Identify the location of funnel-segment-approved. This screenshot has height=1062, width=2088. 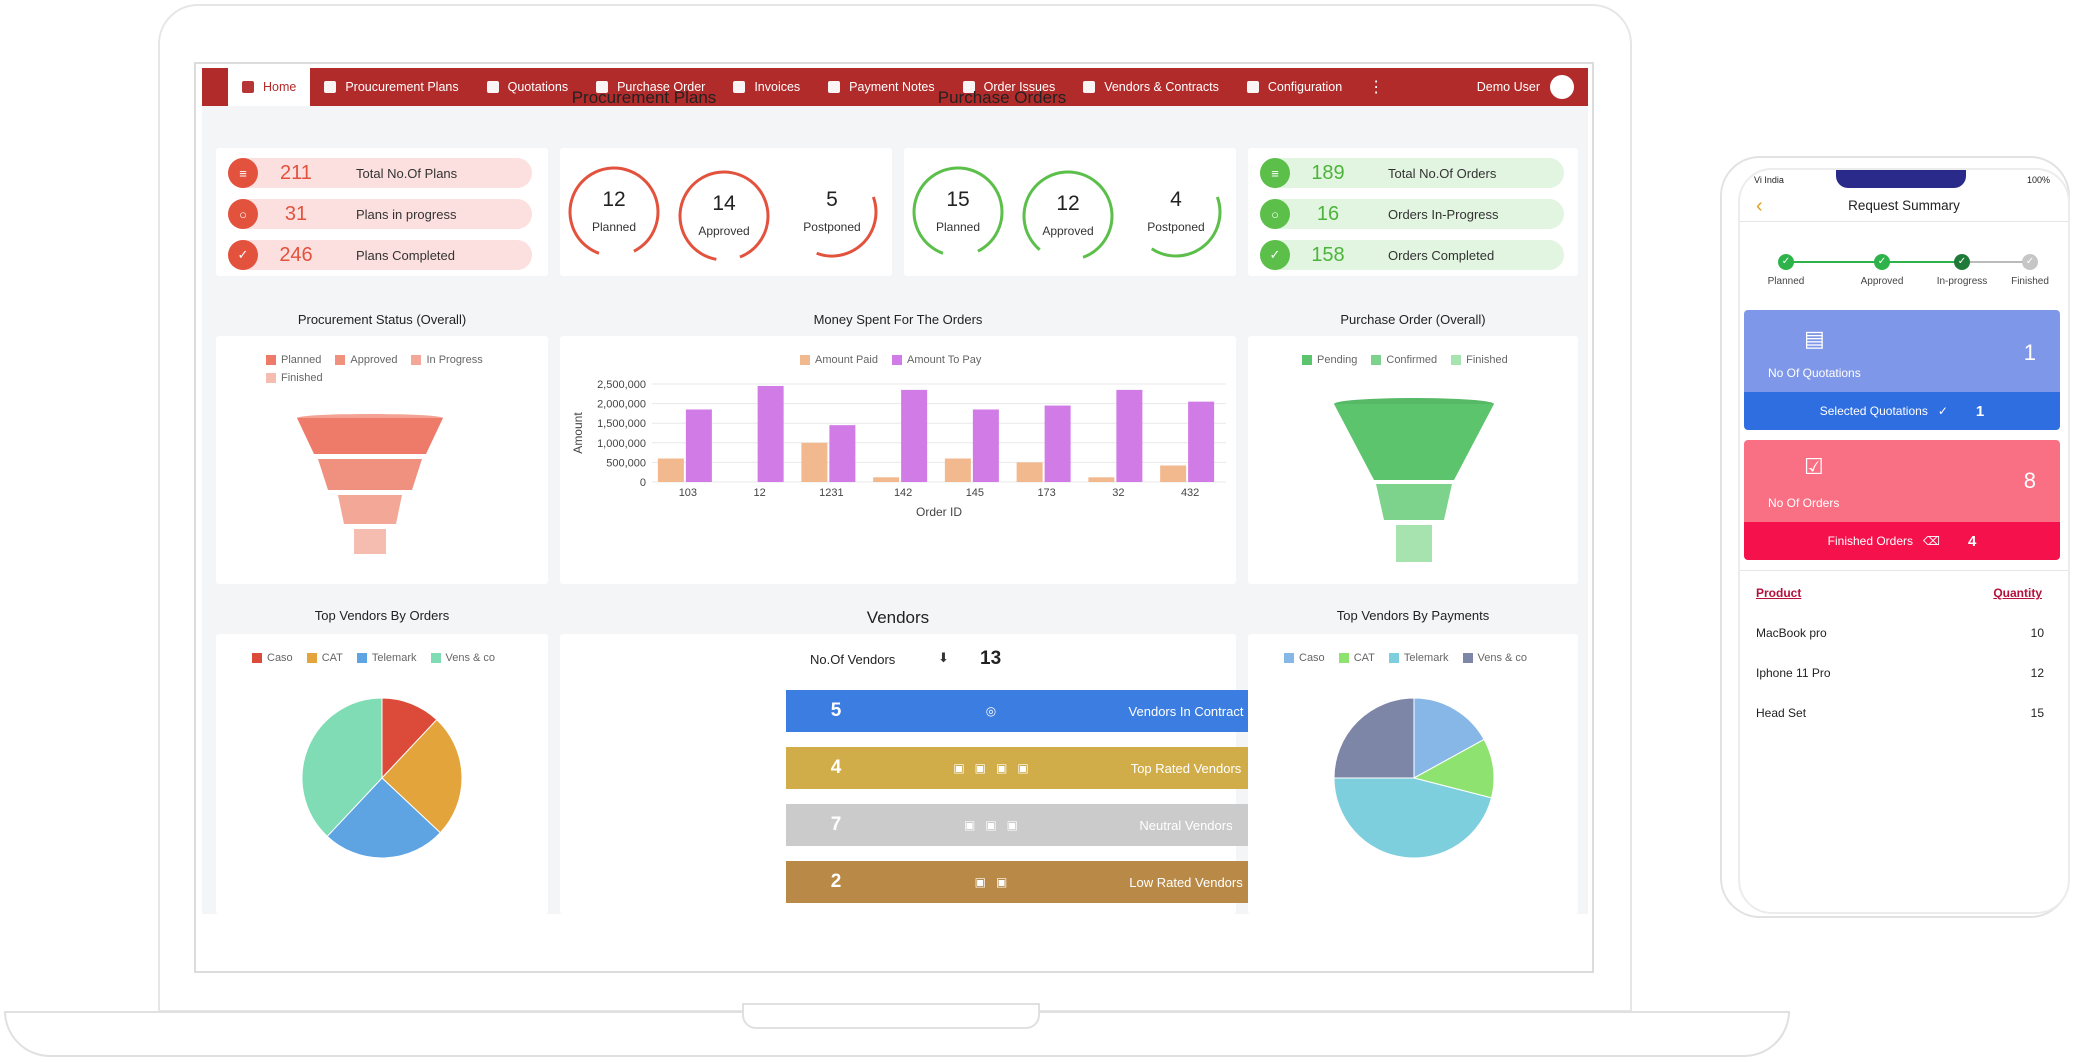
(370, 474).